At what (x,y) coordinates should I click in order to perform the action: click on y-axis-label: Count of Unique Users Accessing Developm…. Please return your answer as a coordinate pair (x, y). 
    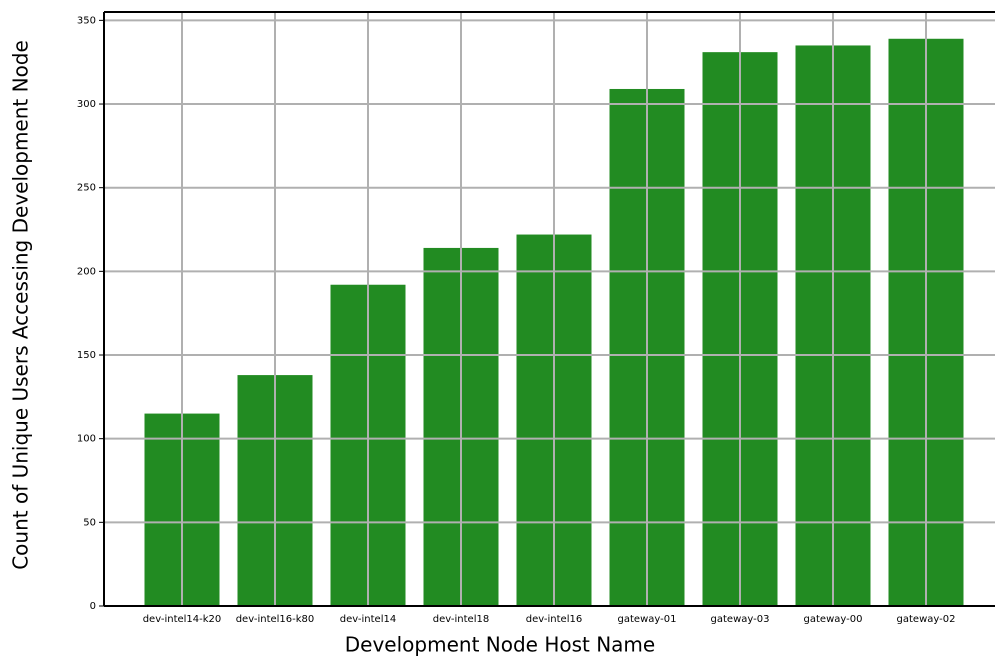
    Looking at the image, I should click on (21, 305).